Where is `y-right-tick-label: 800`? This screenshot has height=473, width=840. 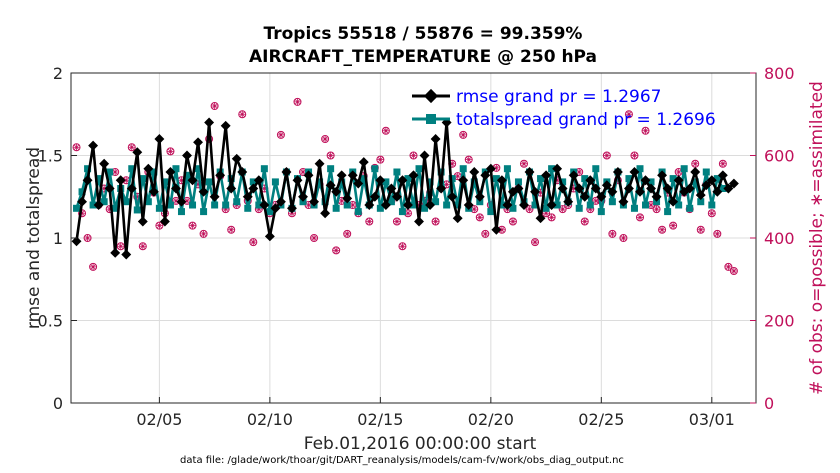
y-right-tick-label: 800 is located at coordinates (779, 73).